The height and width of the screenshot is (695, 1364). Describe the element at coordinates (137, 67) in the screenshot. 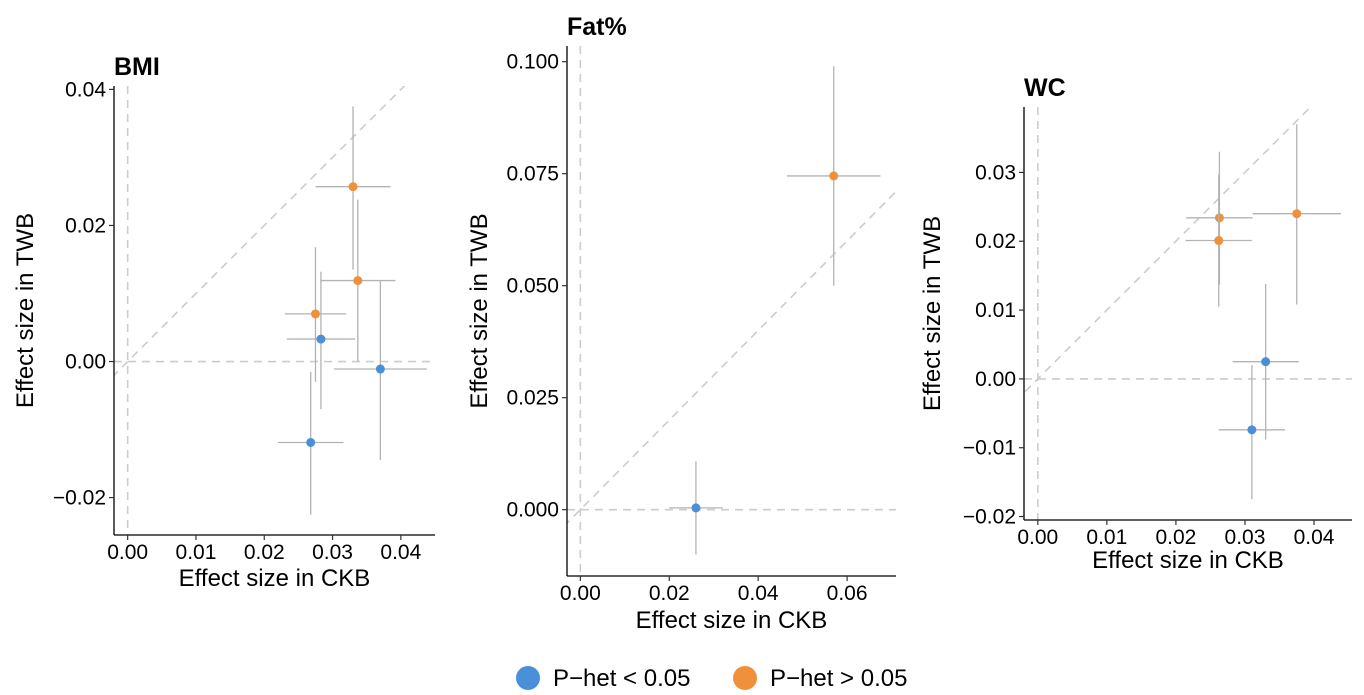

I see `panel-title: BMI` at that location.